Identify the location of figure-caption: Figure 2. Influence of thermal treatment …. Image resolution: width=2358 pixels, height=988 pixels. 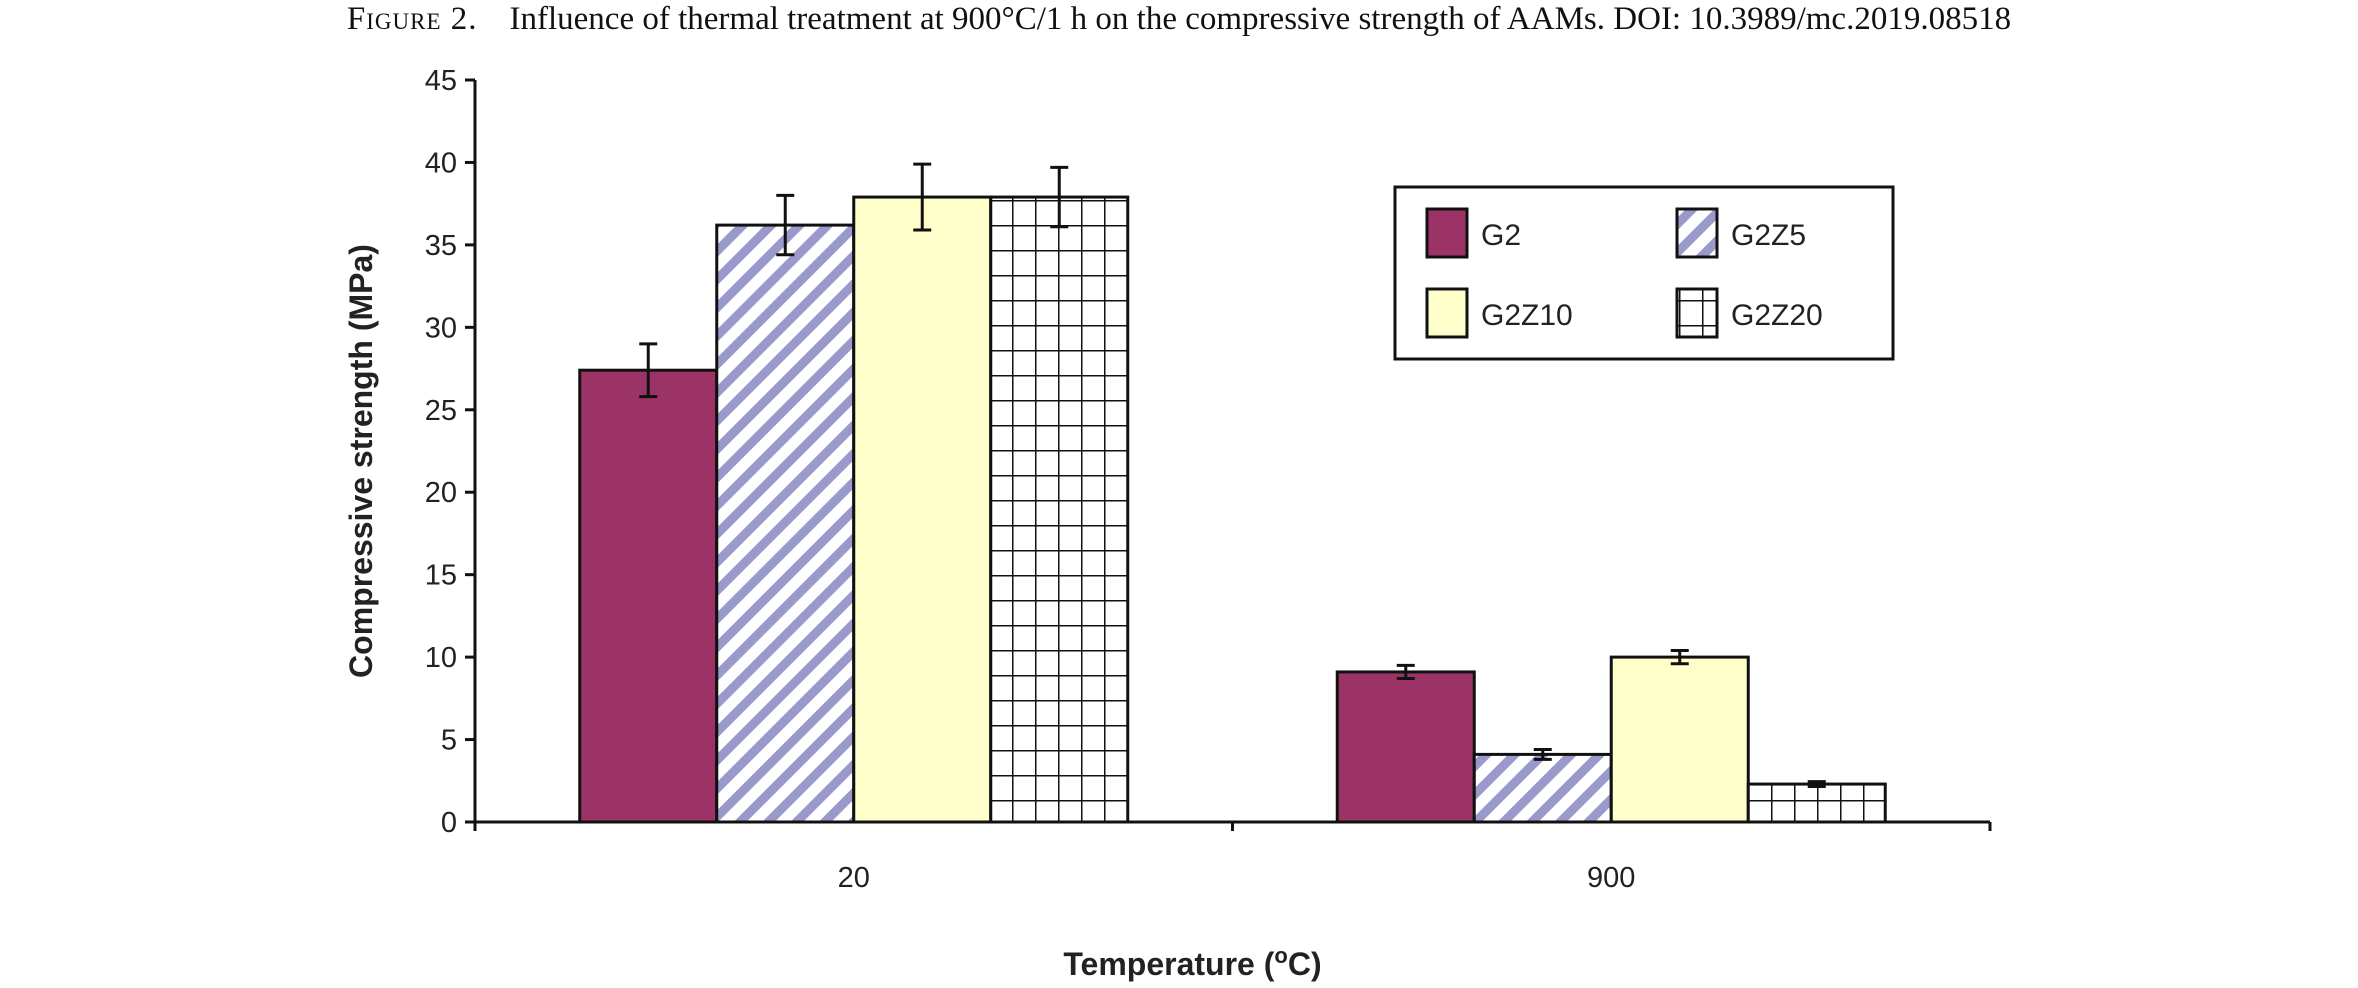
(1179, 28).